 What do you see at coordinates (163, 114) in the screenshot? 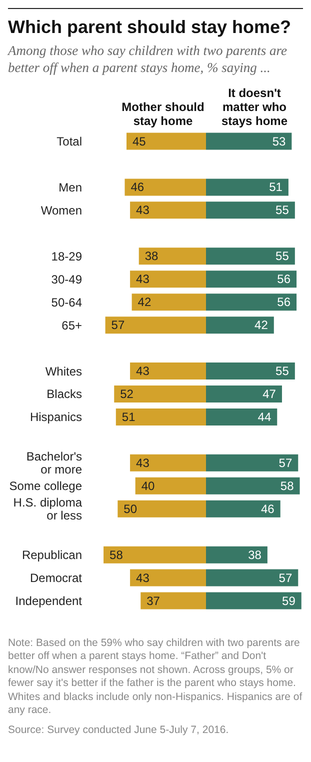
I see `series-label: Mother should stay home` at bounding box center [163, 114].